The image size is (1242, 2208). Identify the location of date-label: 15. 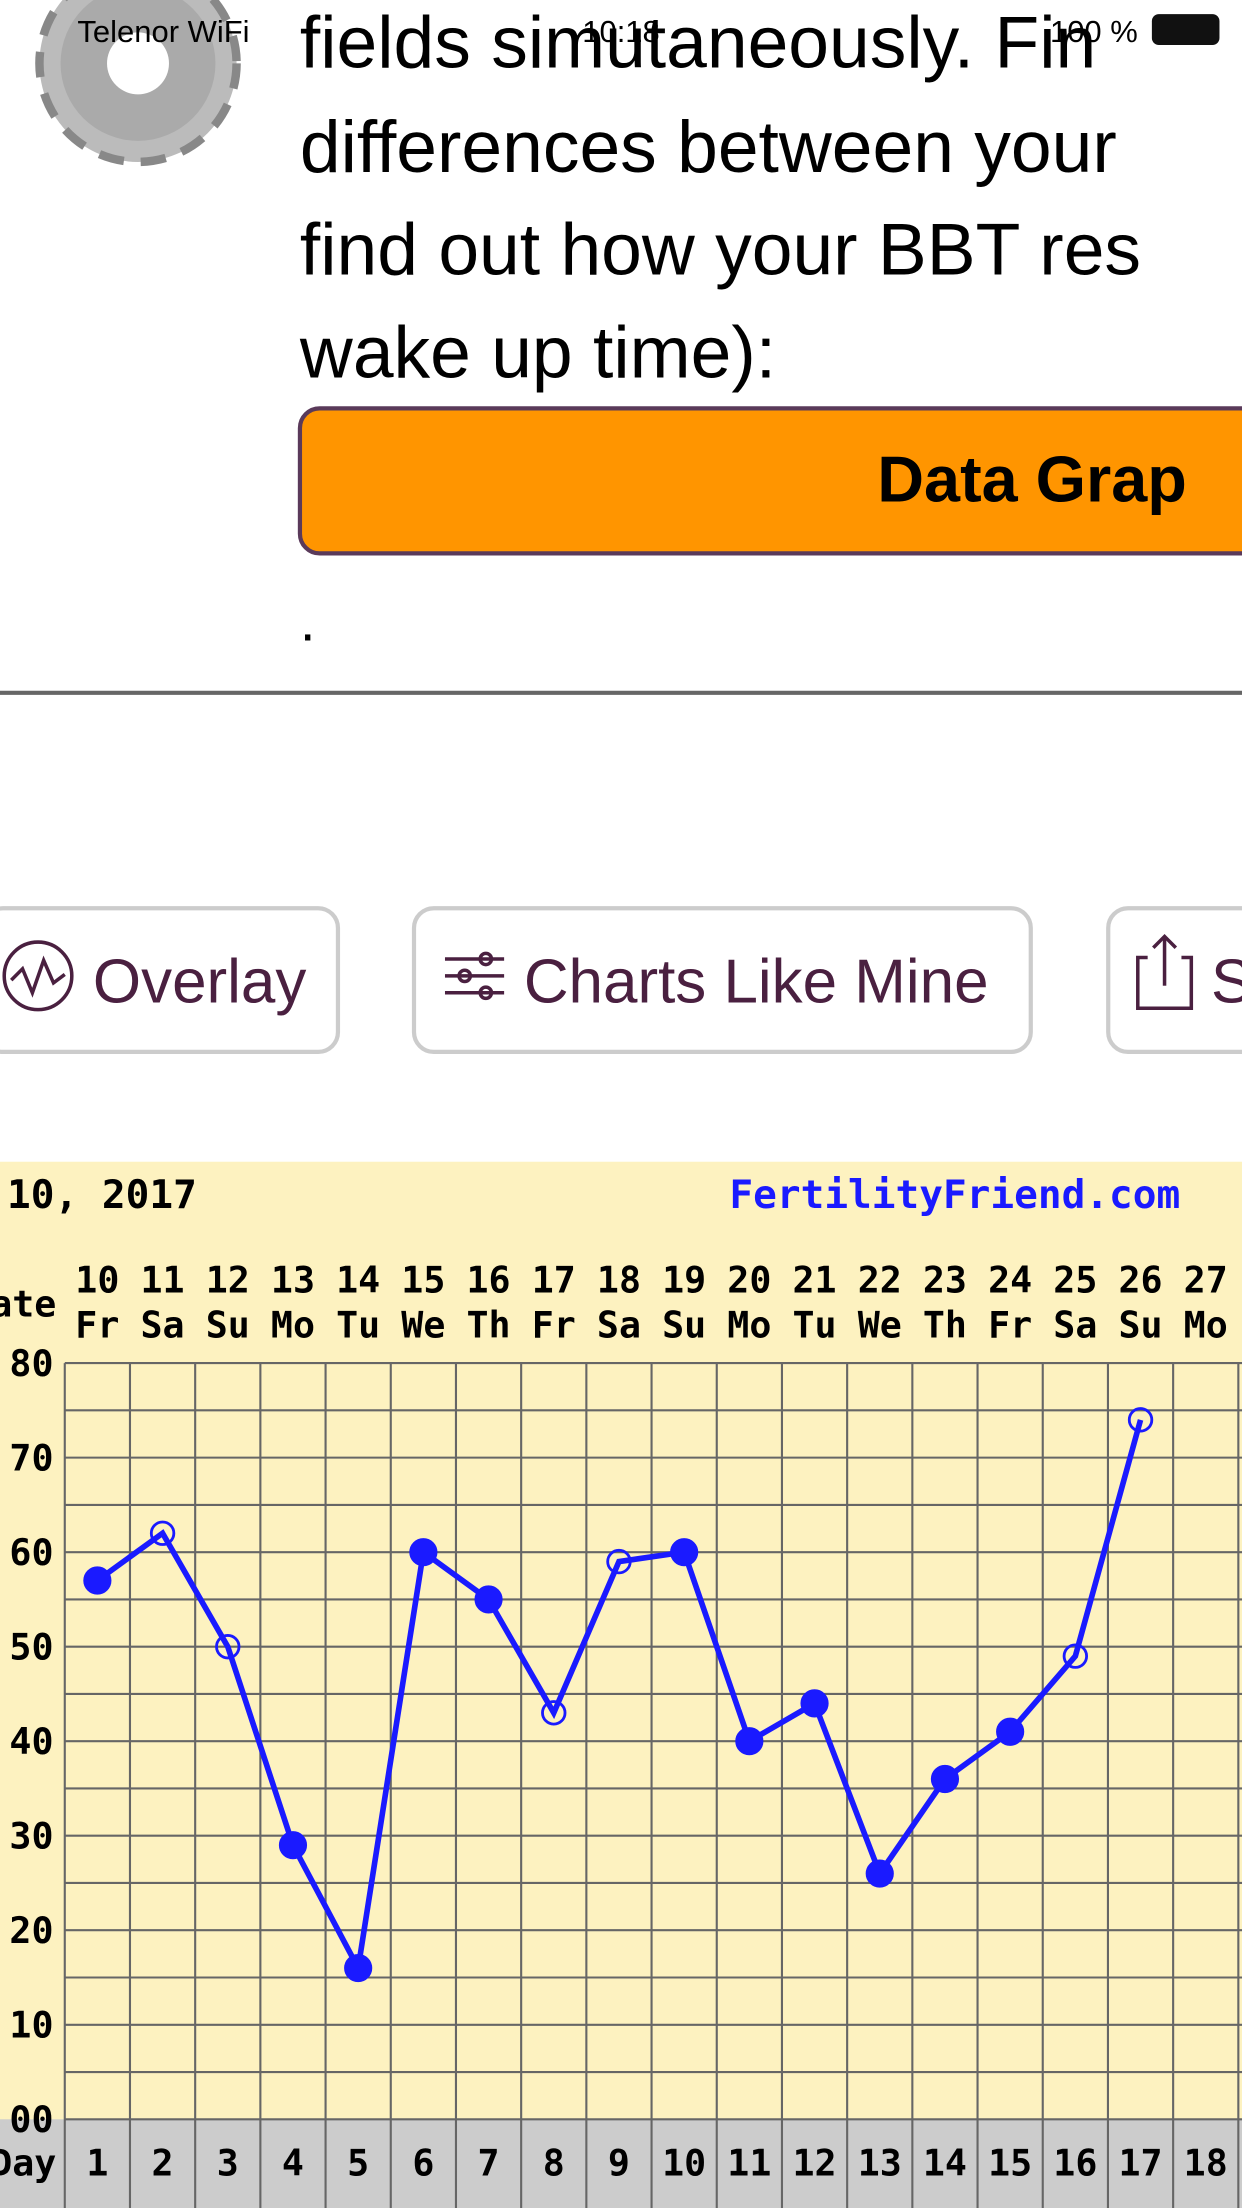
(423, 1280).